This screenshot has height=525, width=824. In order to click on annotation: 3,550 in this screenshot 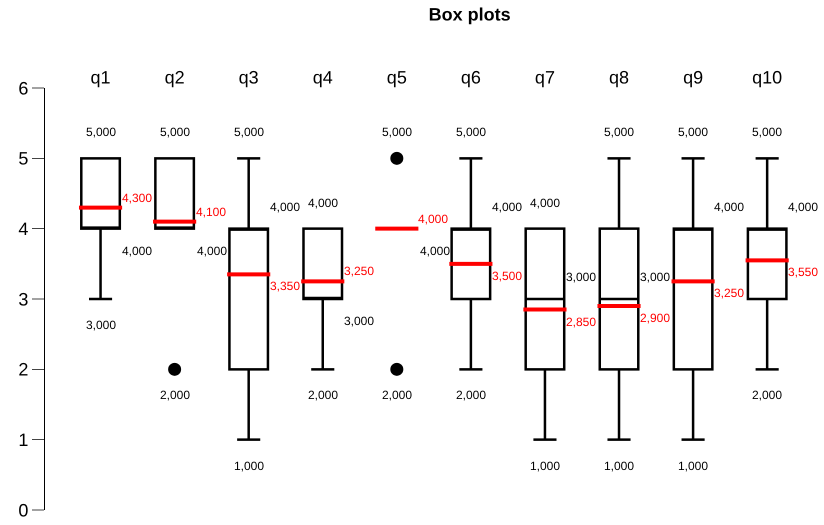, I will do `click(803, 272)`.